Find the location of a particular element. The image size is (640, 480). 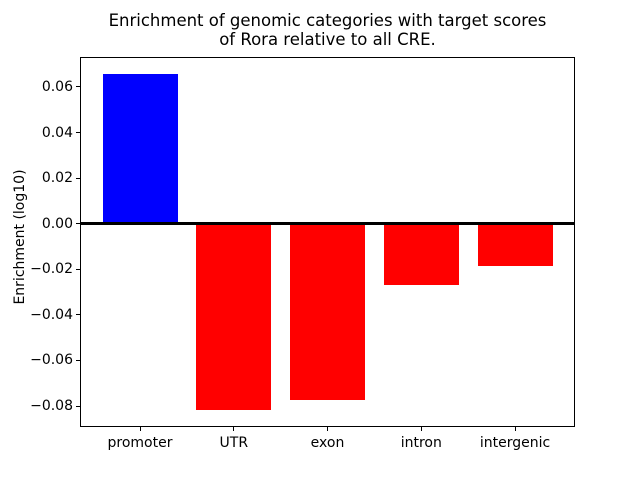

bar-intron is located at coordinates (421, 254).